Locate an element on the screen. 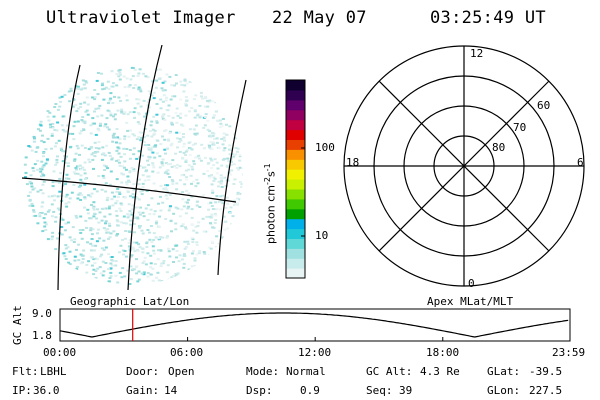 The width and height of the screenshot is (600, 400). apex-grid-caption: Apex MLat/MLT is located at coordinates (470, 301).